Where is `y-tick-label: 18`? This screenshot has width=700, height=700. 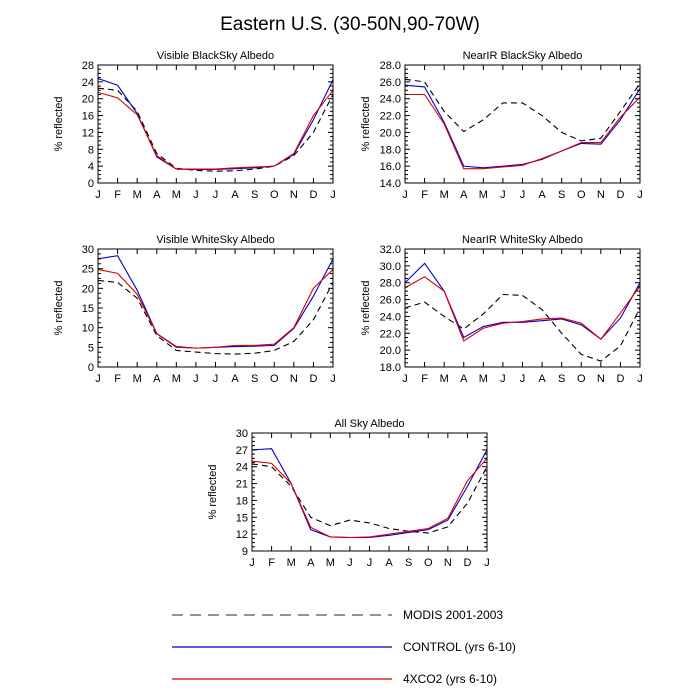 y-tick-label: 18 is located at coordinates (242, 501).